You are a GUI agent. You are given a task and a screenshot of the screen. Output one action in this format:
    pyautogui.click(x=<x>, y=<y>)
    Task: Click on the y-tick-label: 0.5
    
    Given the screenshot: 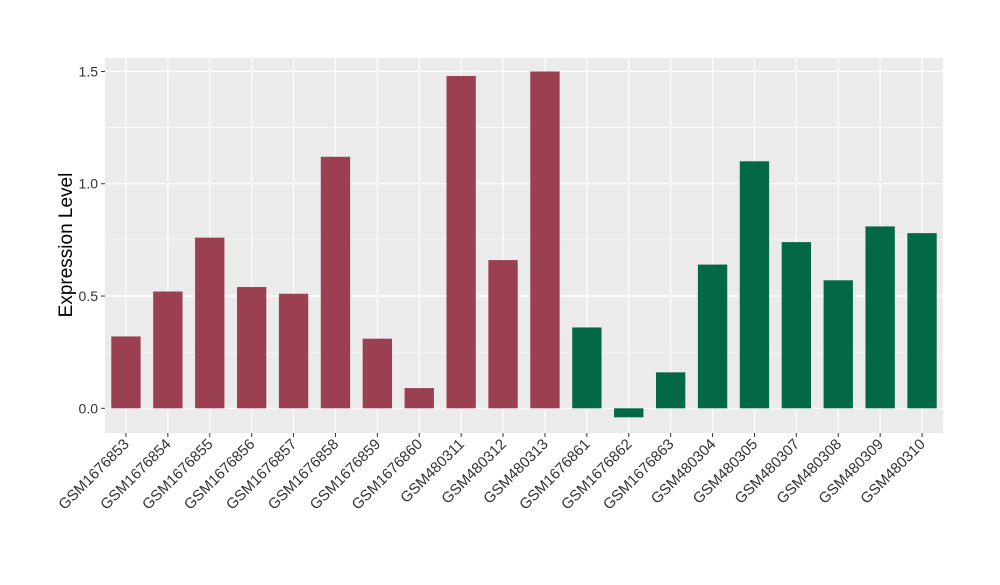 What is the action you would take?
    pyautogui.click(x=89, y=296)
    